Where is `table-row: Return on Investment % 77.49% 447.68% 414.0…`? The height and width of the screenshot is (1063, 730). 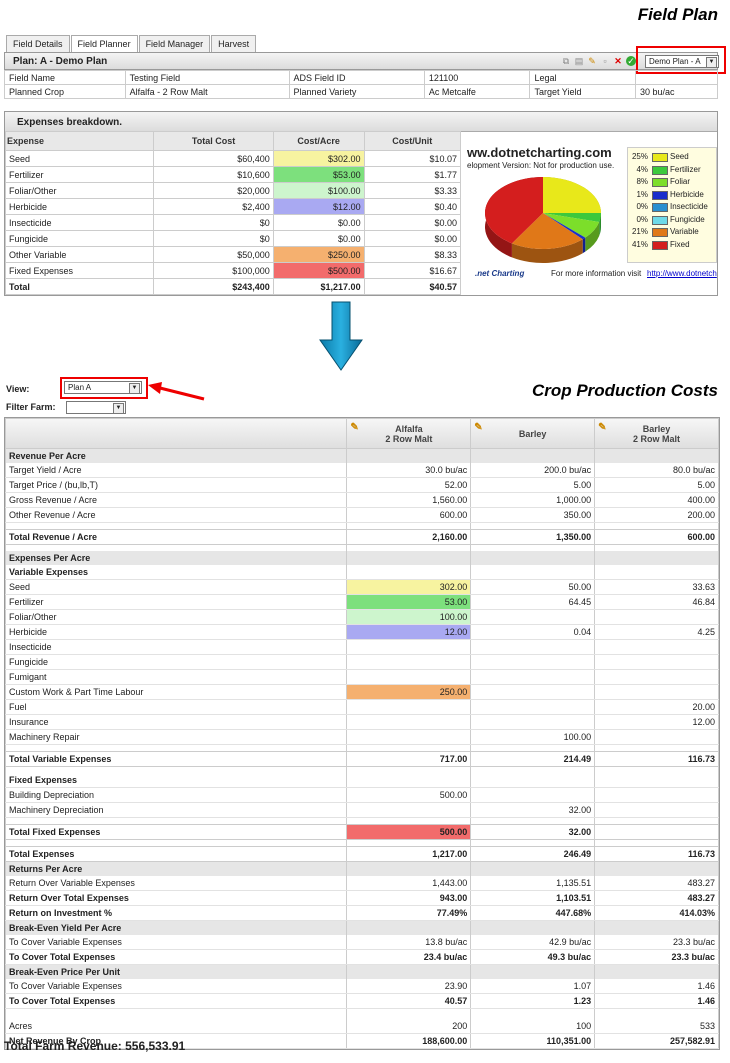 table-row: Return on Investment % 77.49% 447.68% 414.0… is located at coordinates (361, 913).